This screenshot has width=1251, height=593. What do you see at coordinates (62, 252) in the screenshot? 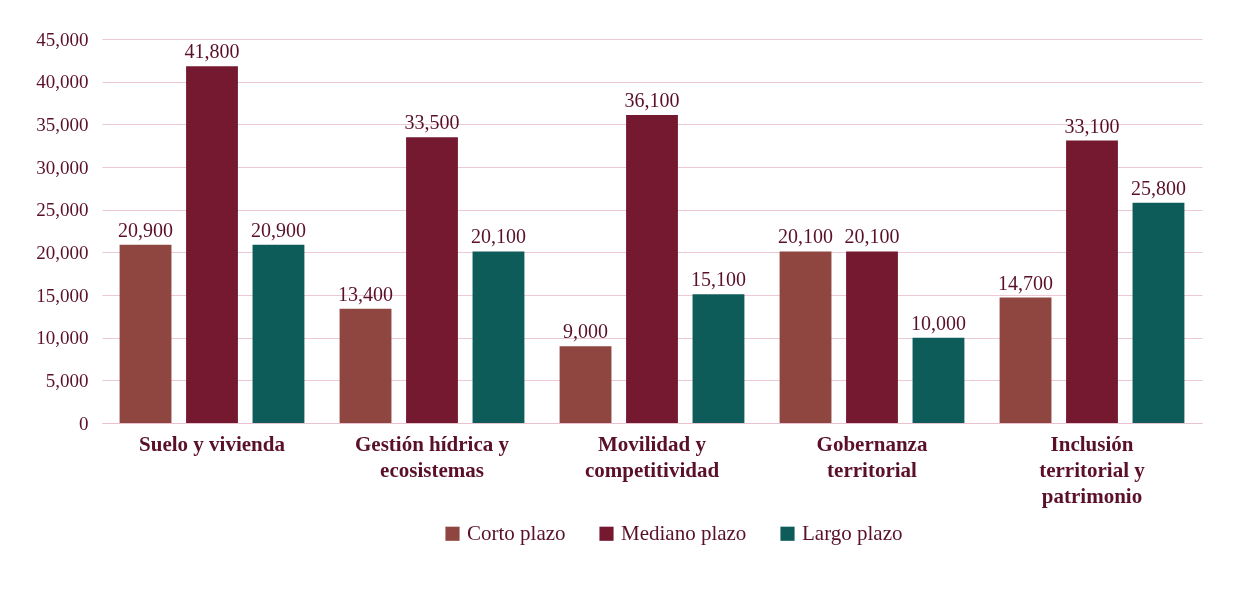
I see `y-tick-label: 20,000` at bounding box center [62, 252].